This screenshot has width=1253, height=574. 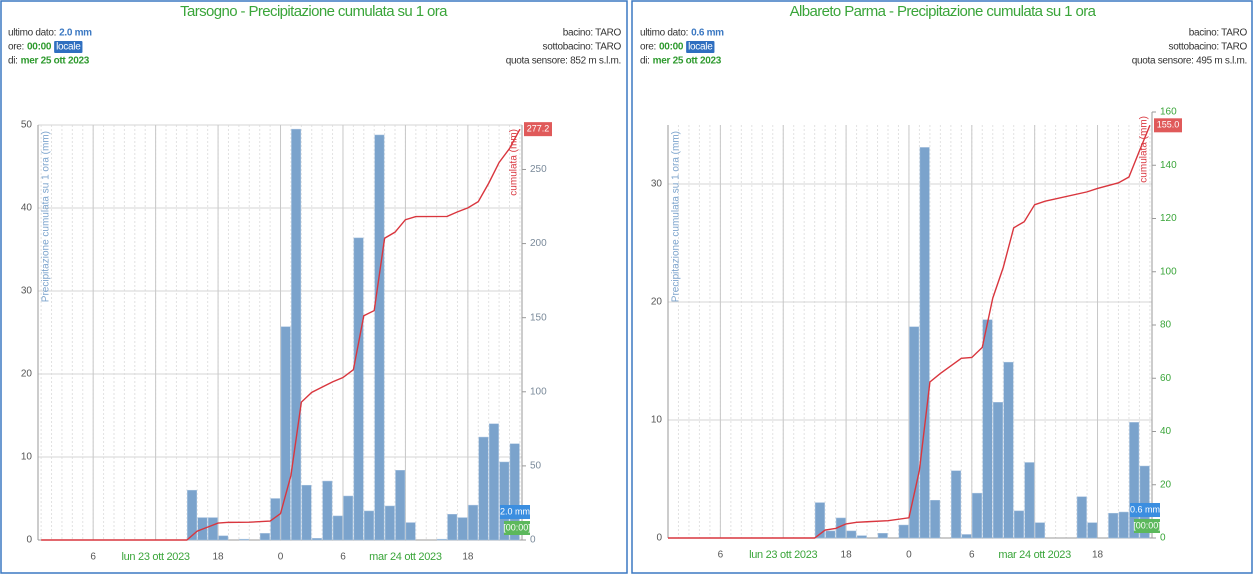 I want to click on y2-tick-label: 150, so click(x=538, y=317).